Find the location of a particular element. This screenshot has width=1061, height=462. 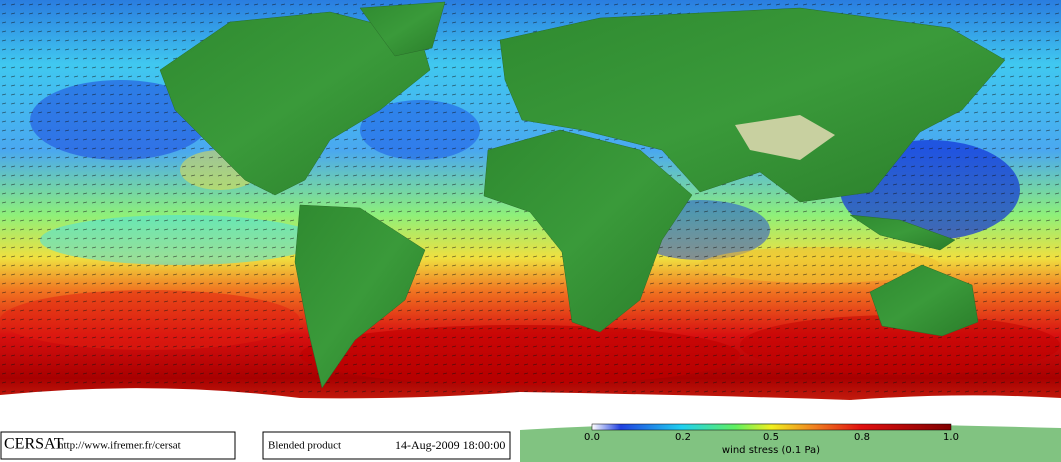

colorbar-tick-label: 0.5 is located at coordinates (771, 437).